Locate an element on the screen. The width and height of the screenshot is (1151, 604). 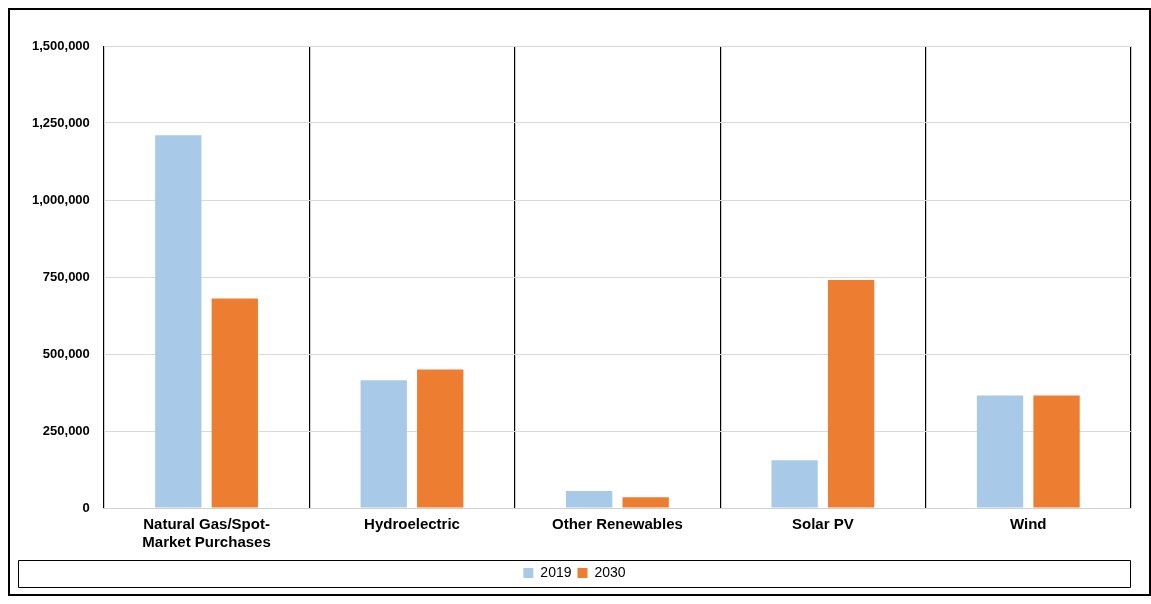
x-tick-label: Solar PV is located at coordinates (823, 524).